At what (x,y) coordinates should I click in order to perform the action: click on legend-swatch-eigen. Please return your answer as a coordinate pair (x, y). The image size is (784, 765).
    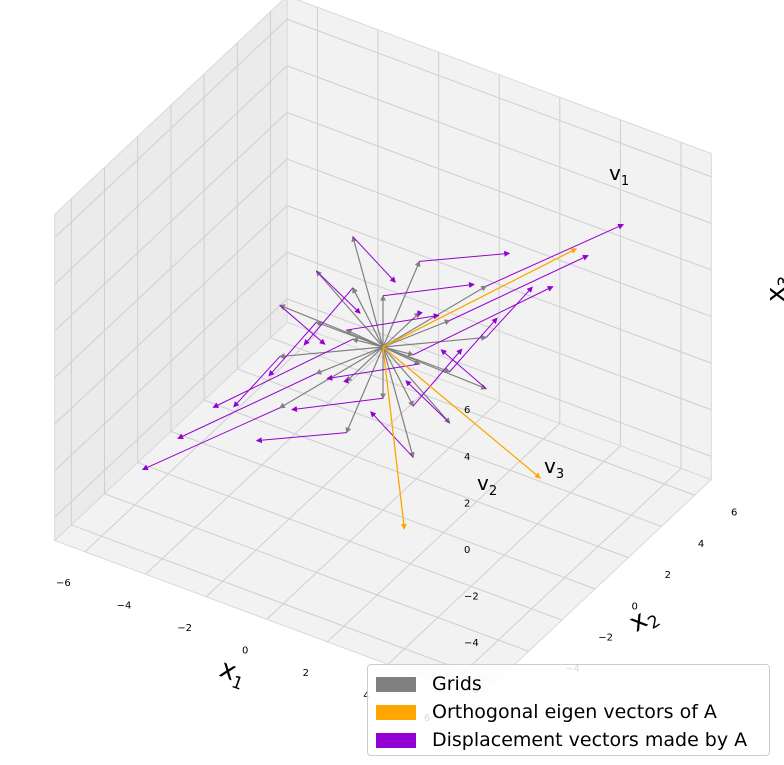
    Looking at the image, I should click on (396, 712).